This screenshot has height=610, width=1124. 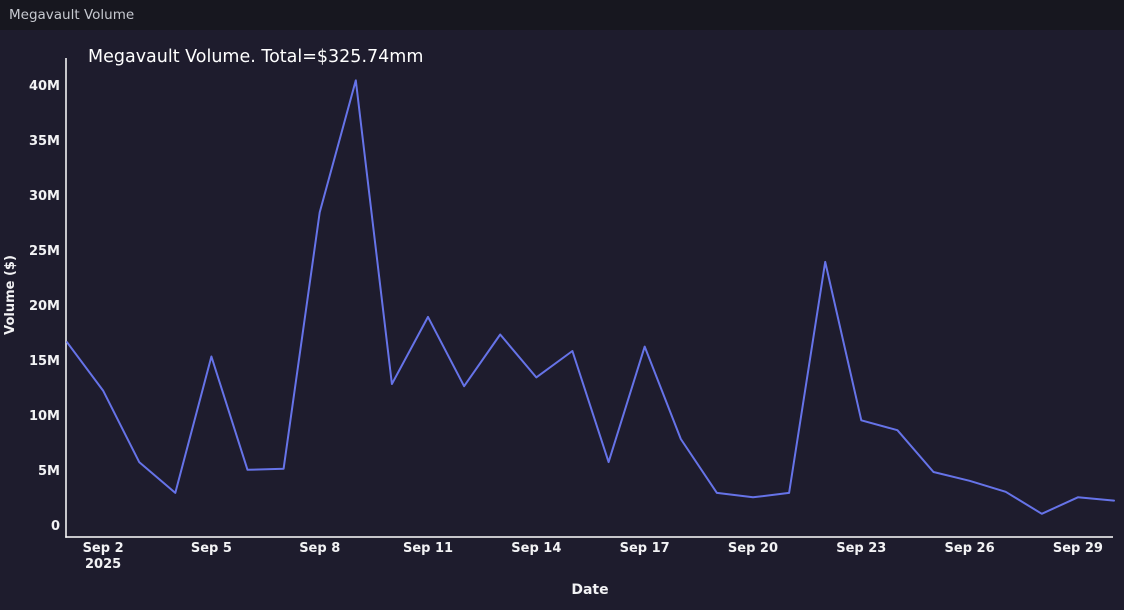 What do you see at coordinates (55, 526) in the screenshot?
I see `y-tick-label: 0` at bounding box center [55, 526].